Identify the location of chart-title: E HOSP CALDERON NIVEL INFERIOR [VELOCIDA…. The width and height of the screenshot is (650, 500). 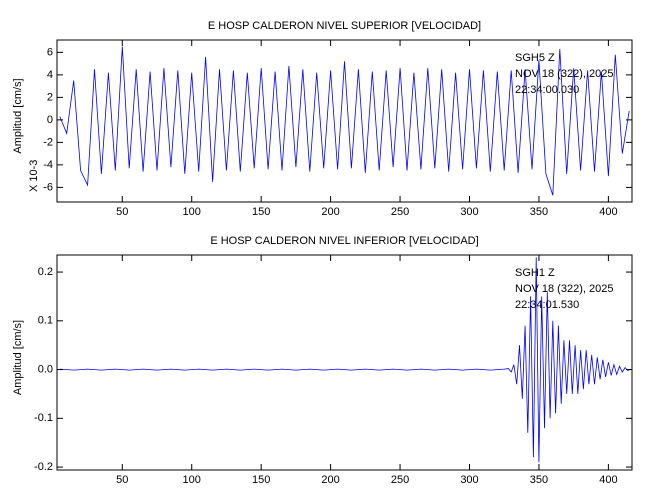
(344, 241).